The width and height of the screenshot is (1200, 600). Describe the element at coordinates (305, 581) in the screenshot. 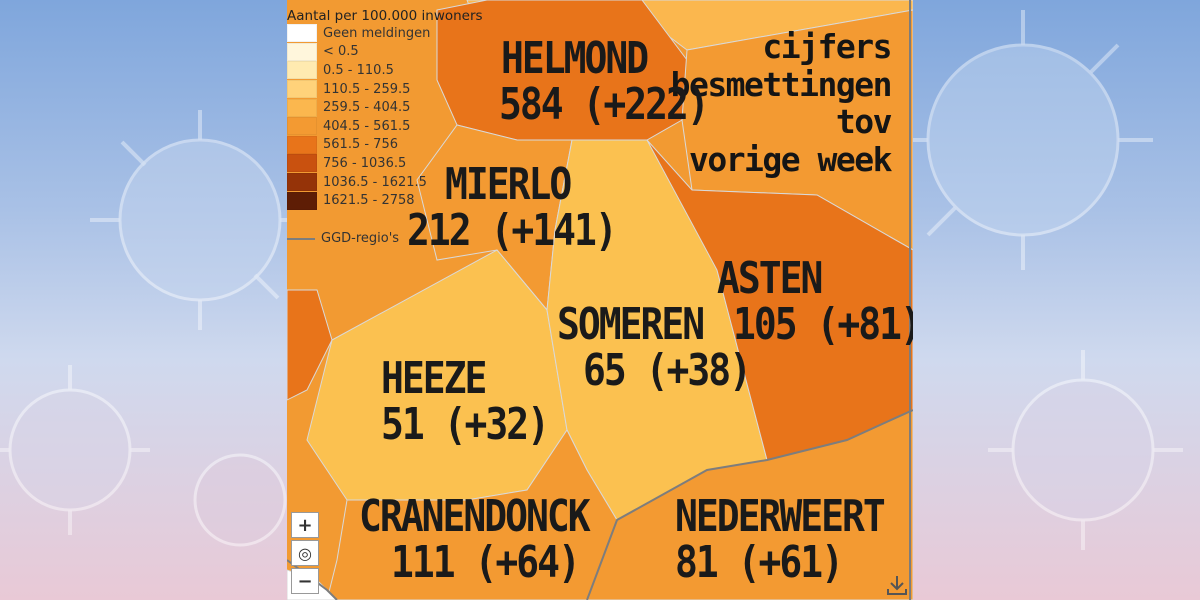

I see `zoom-out-button: −` at that location.